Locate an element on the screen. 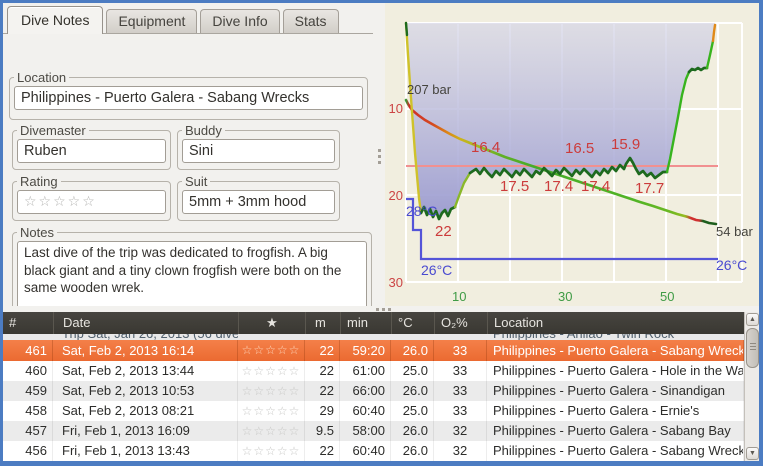  depth-annotation: 16.5 is located at coordinates (580, 148).